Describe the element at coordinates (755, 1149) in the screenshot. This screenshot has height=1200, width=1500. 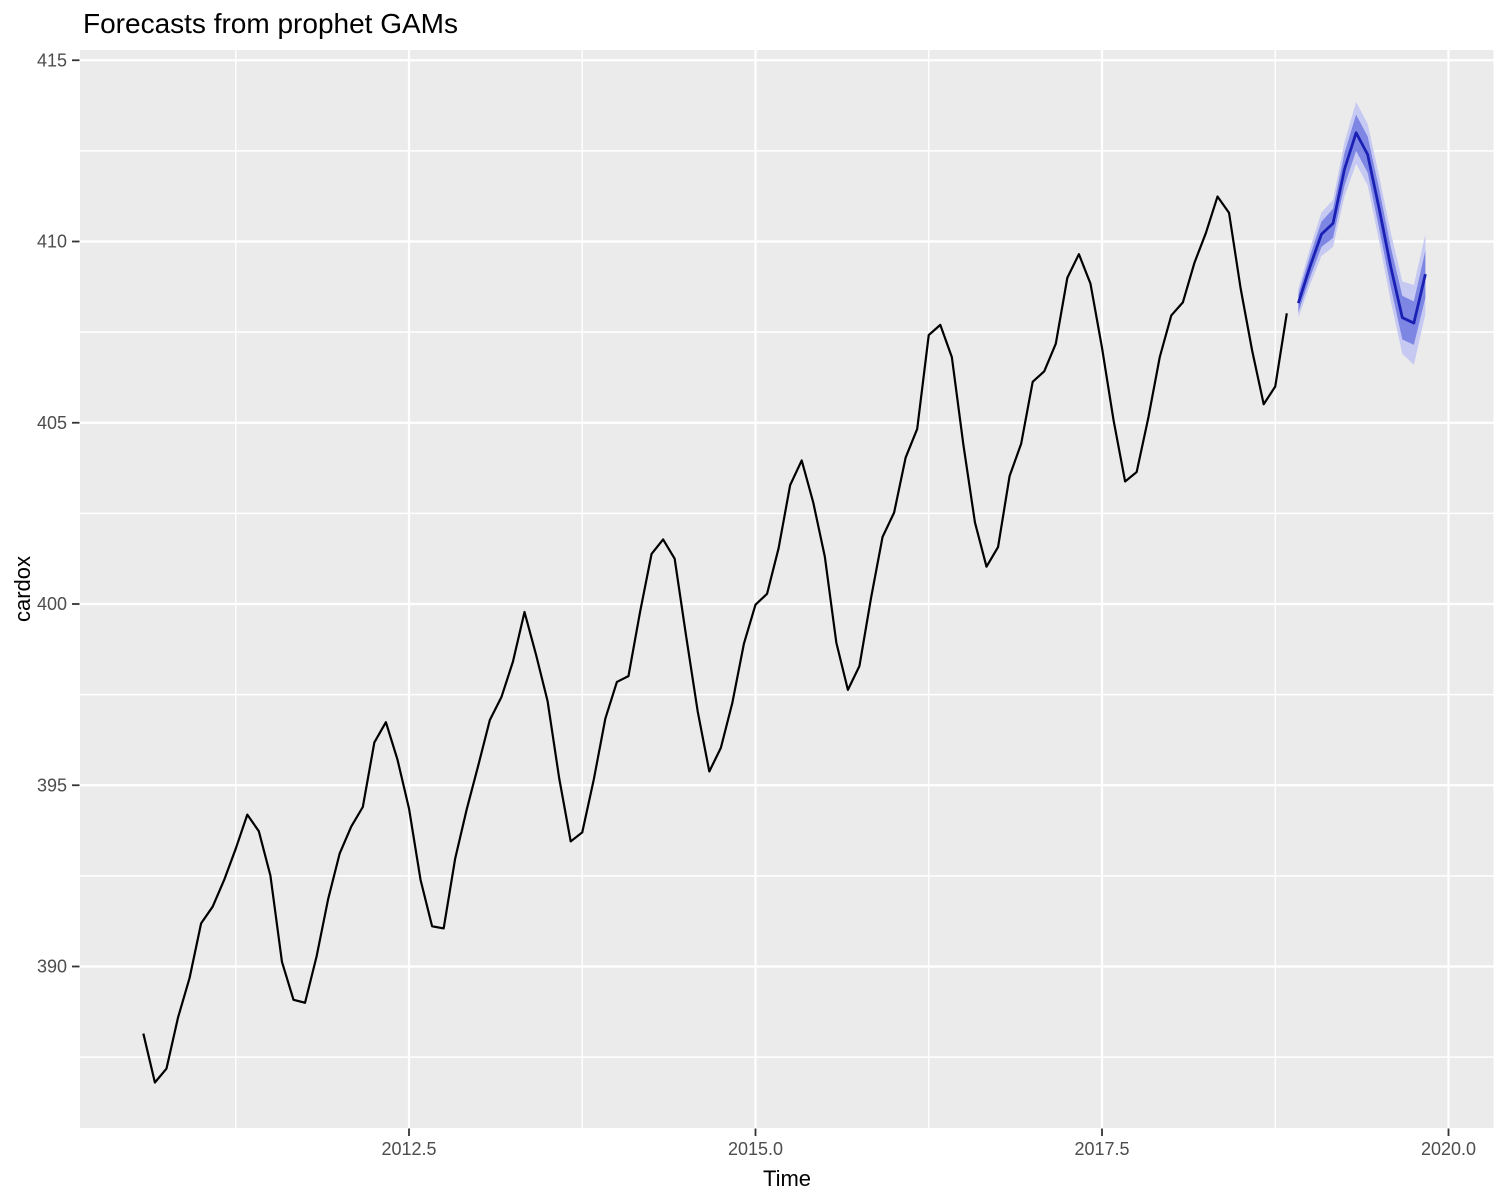
I see `x-tick-label: 2015.0` at that location.